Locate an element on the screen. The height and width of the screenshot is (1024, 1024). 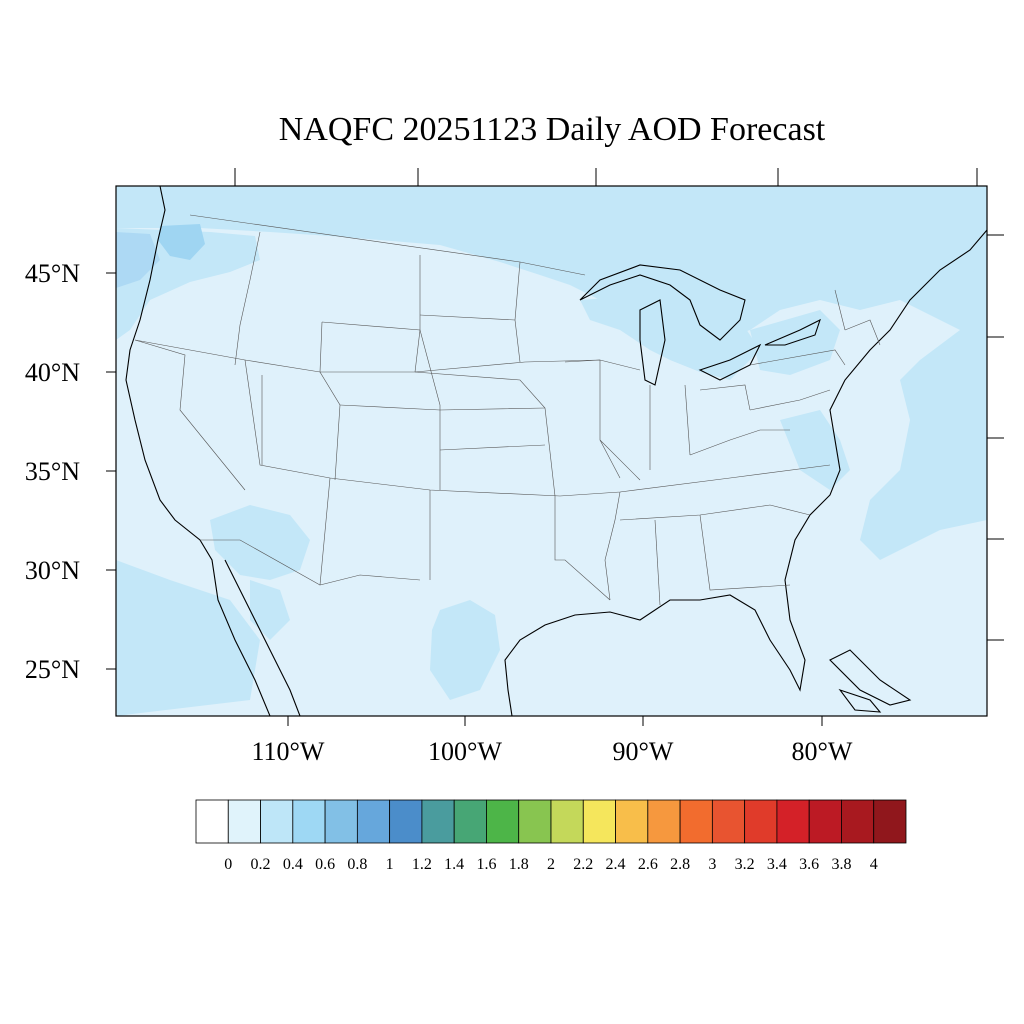
colorbar-tick-label: 3.6 is located at coordinates (809, 864).